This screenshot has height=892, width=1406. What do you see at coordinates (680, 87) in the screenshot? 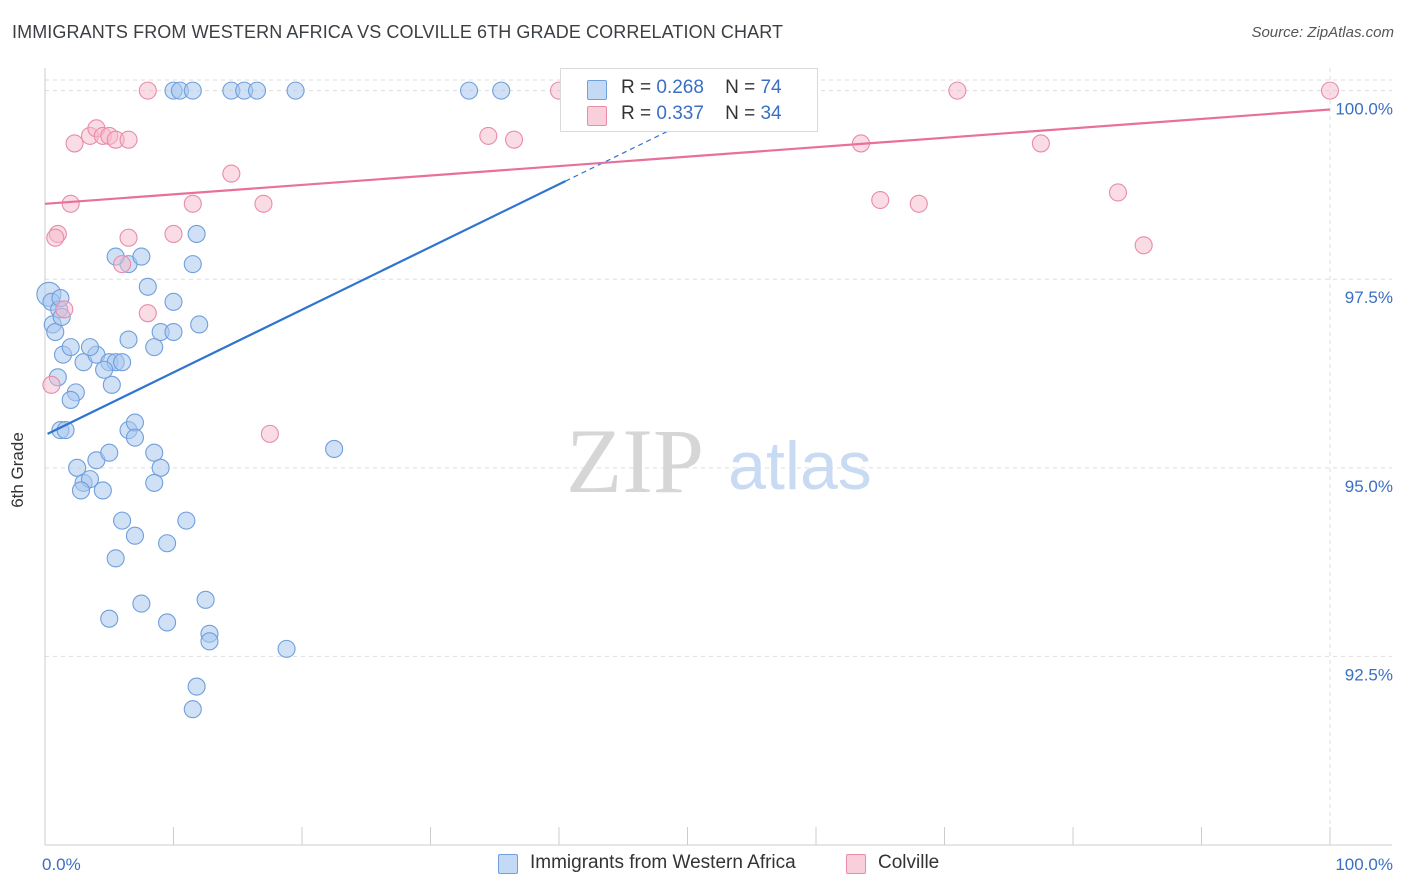
I see `legend-r-value-blue: 0.268` at bounding box center [680, 87].